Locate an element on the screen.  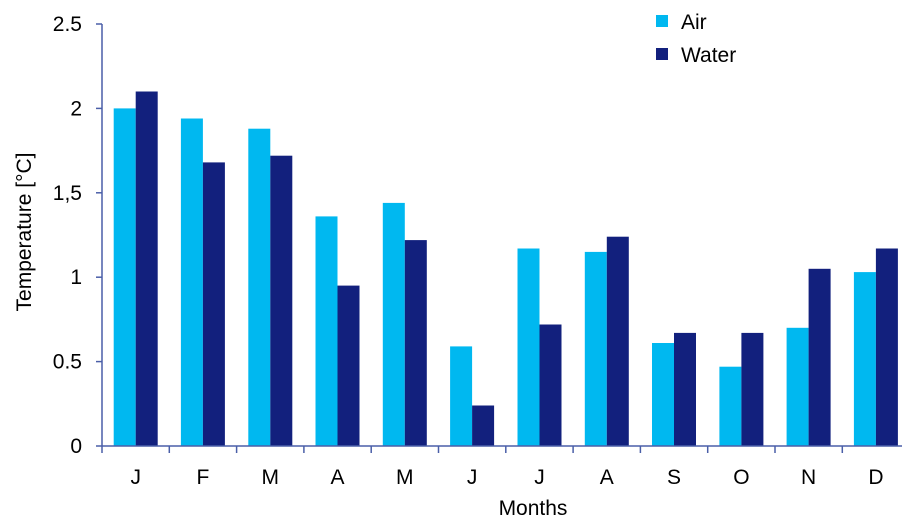
x-tick-label: F is located at coordinates (202, 477).